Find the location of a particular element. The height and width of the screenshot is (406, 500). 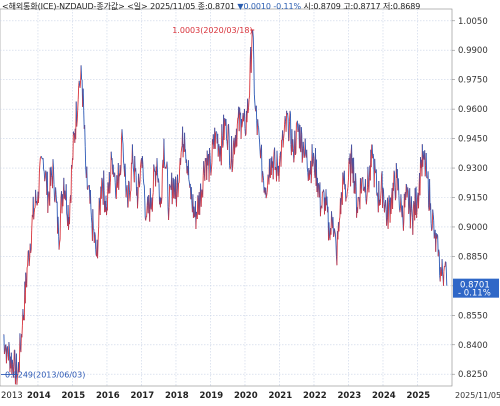

x-tick-label: 2015 is located at coordinates (73, 396).